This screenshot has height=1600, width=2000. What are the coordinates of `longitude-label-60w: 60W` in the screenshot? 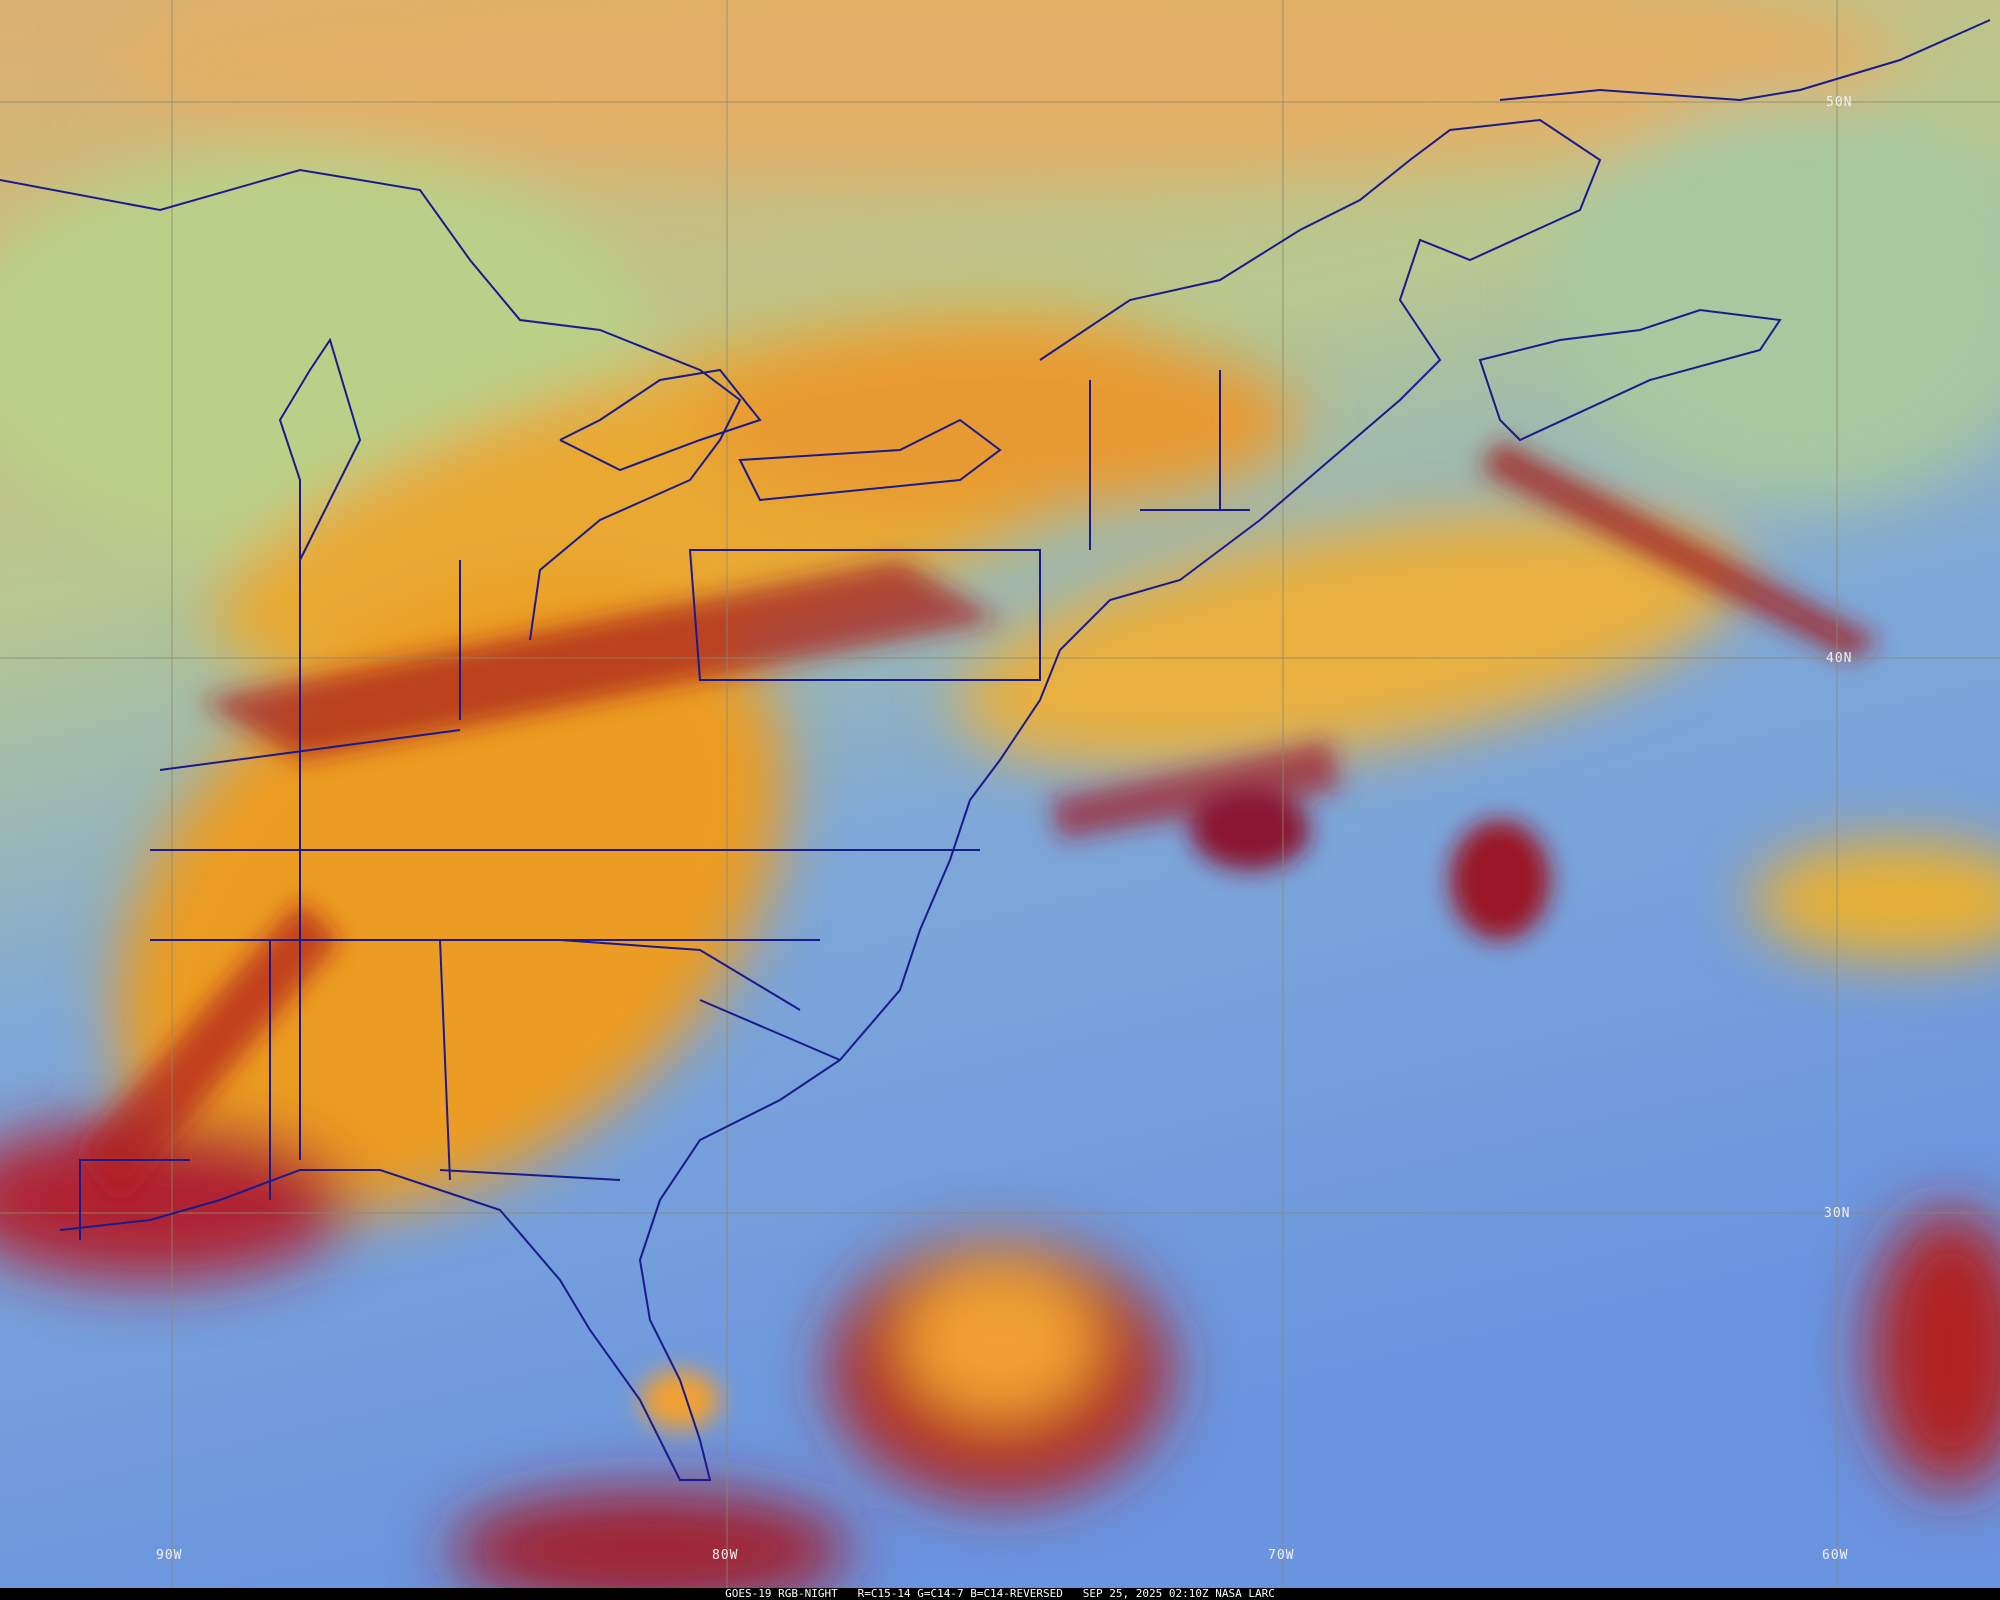 It's located at (1835, 1555).